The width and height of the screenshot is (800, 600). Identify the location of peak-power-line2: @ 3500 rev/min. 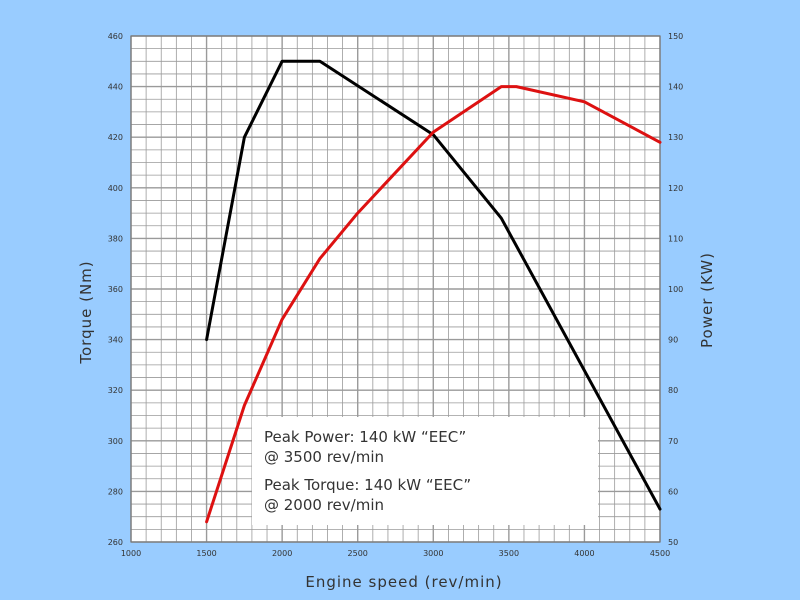
(324, 457).